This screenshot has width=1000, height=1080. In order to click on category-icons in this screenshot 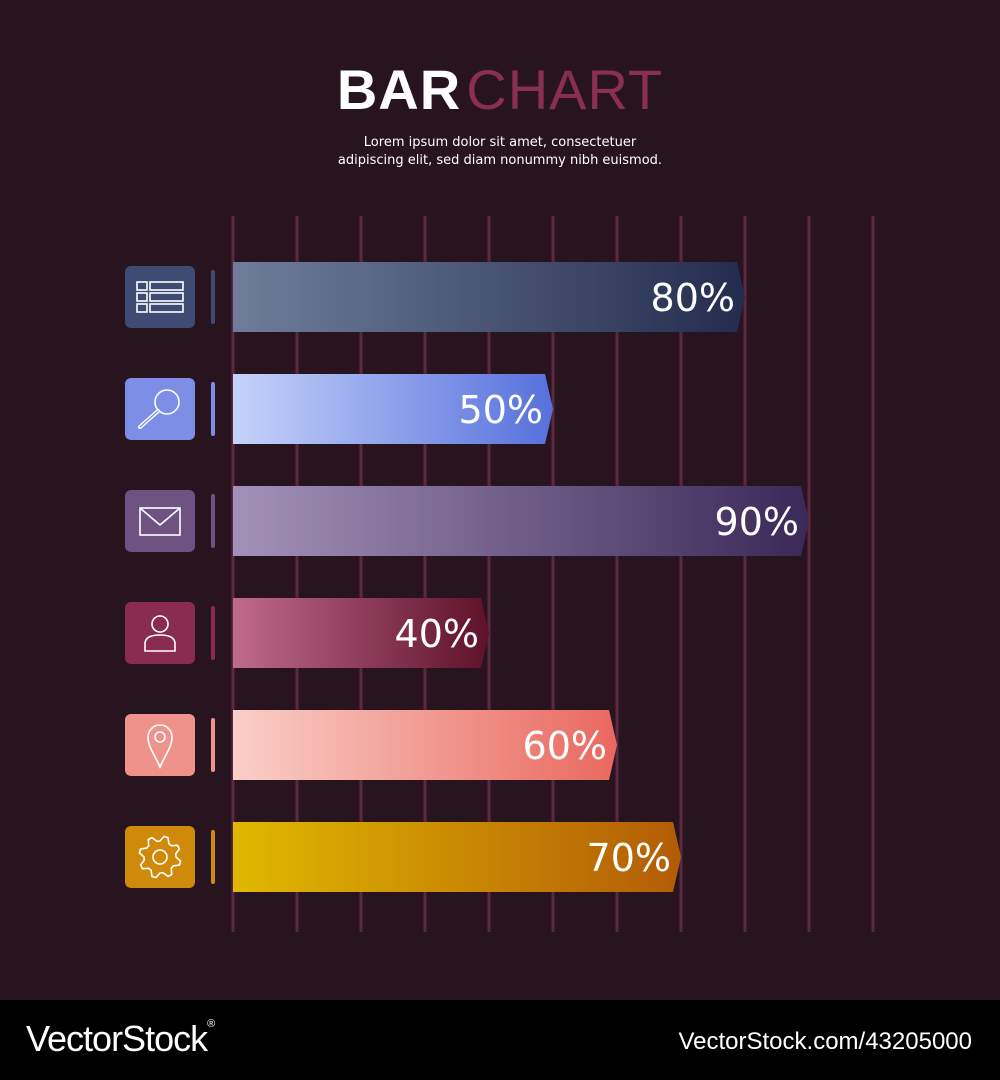, I will do `click(170, 577)`.